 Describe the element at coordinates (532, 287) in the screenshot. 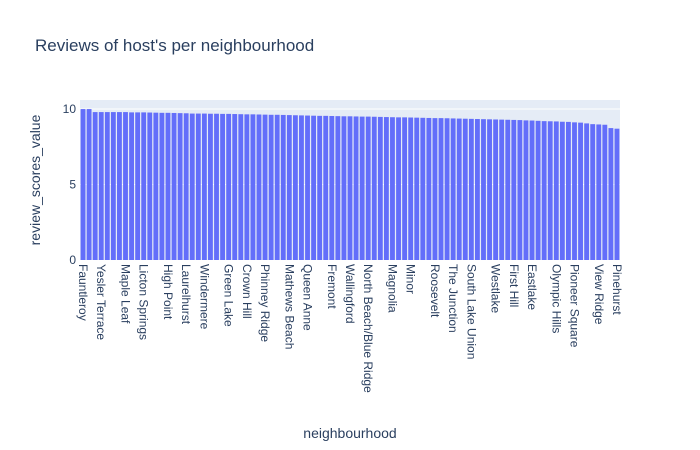

I see `x-tick-label: Eastlake` at that location.